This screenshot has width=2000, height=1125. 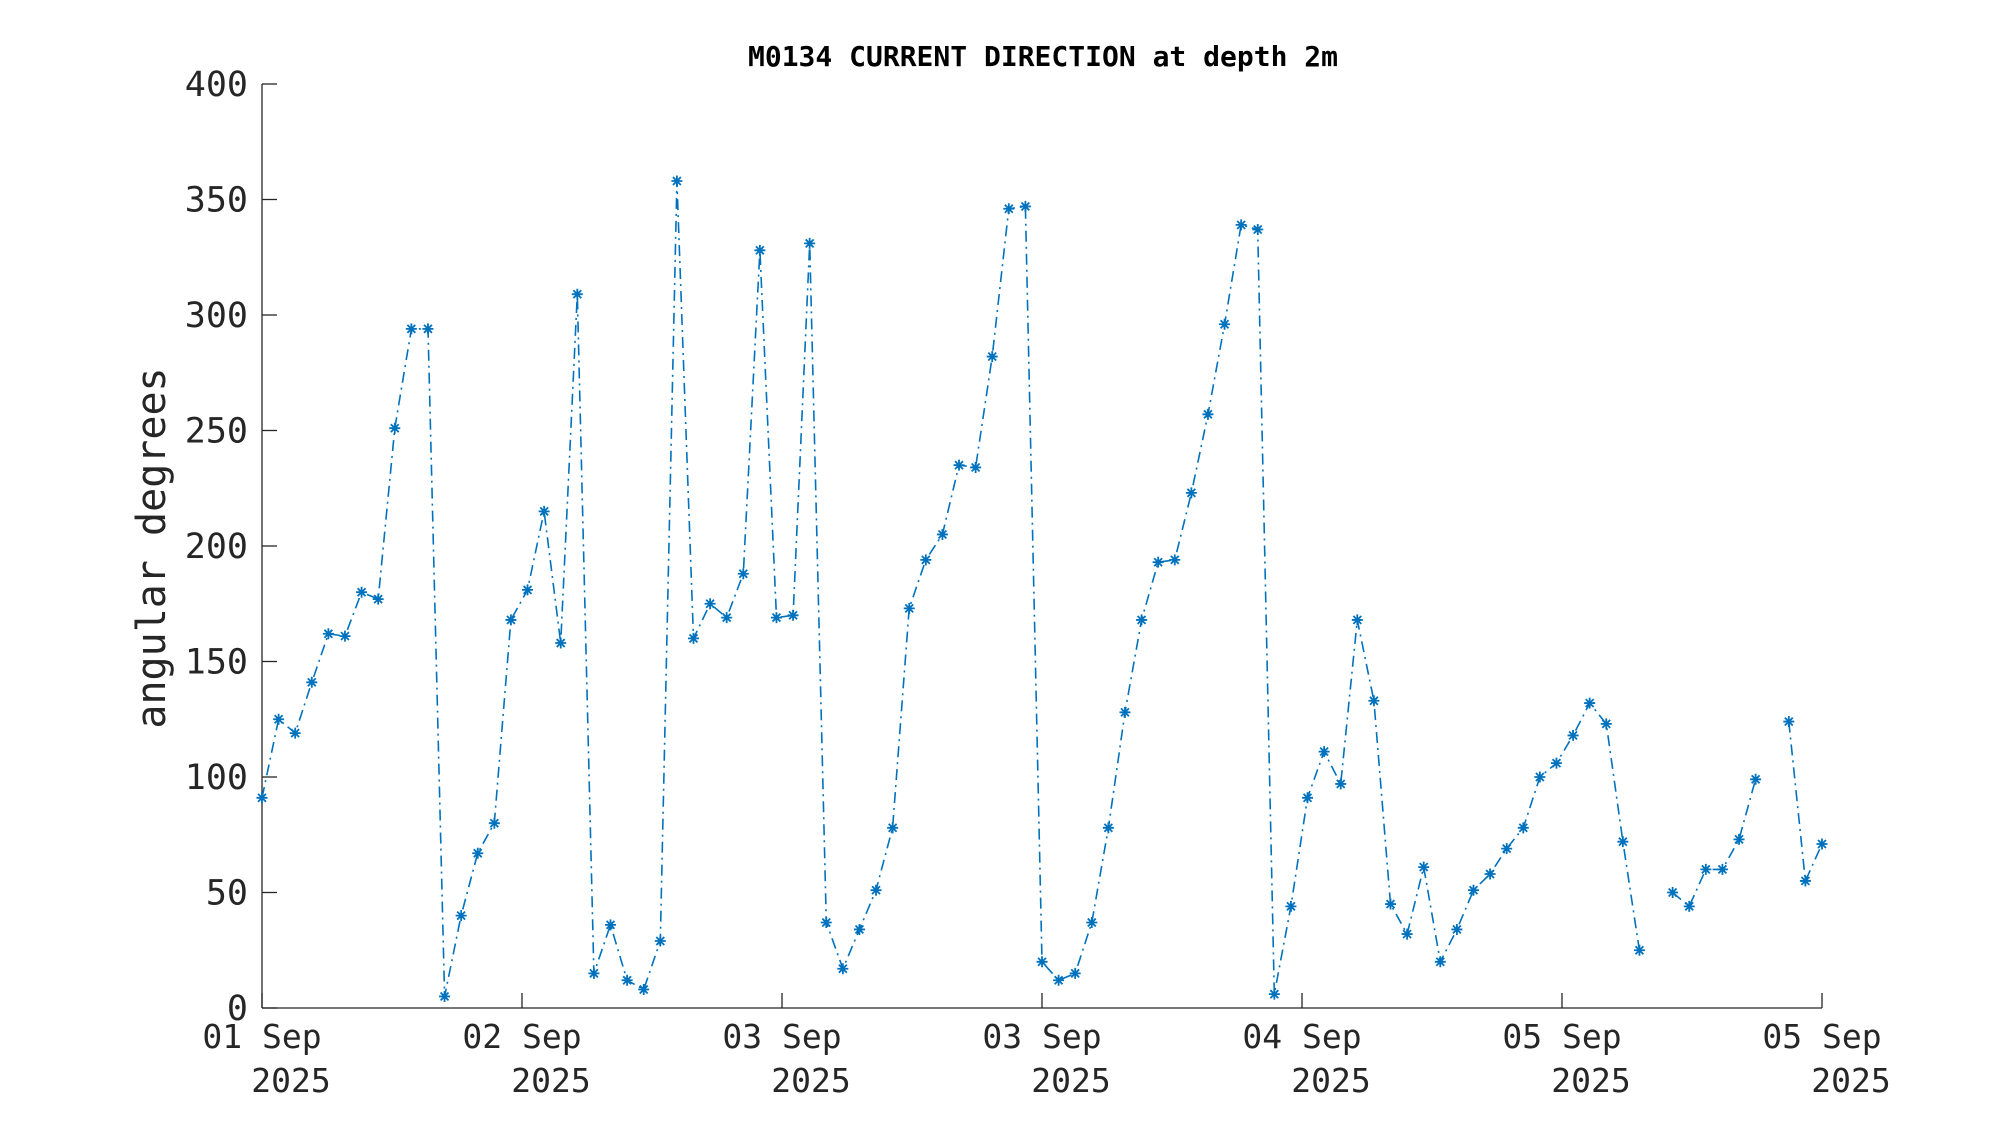 What do you see at coordinates (261, 1036) in the screenshot?
I see `x-tick-label: 01 Sep` at bounding box center [261, 1036].